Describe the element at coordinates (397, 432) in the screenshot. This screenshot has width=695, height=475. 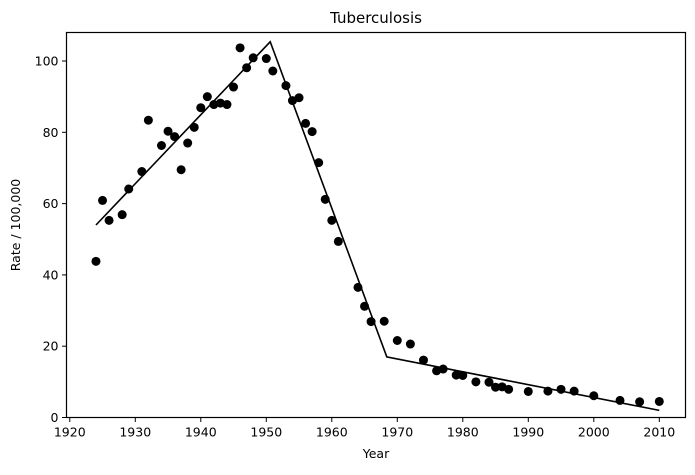
I see `x-tick-label: 1970` at that location.